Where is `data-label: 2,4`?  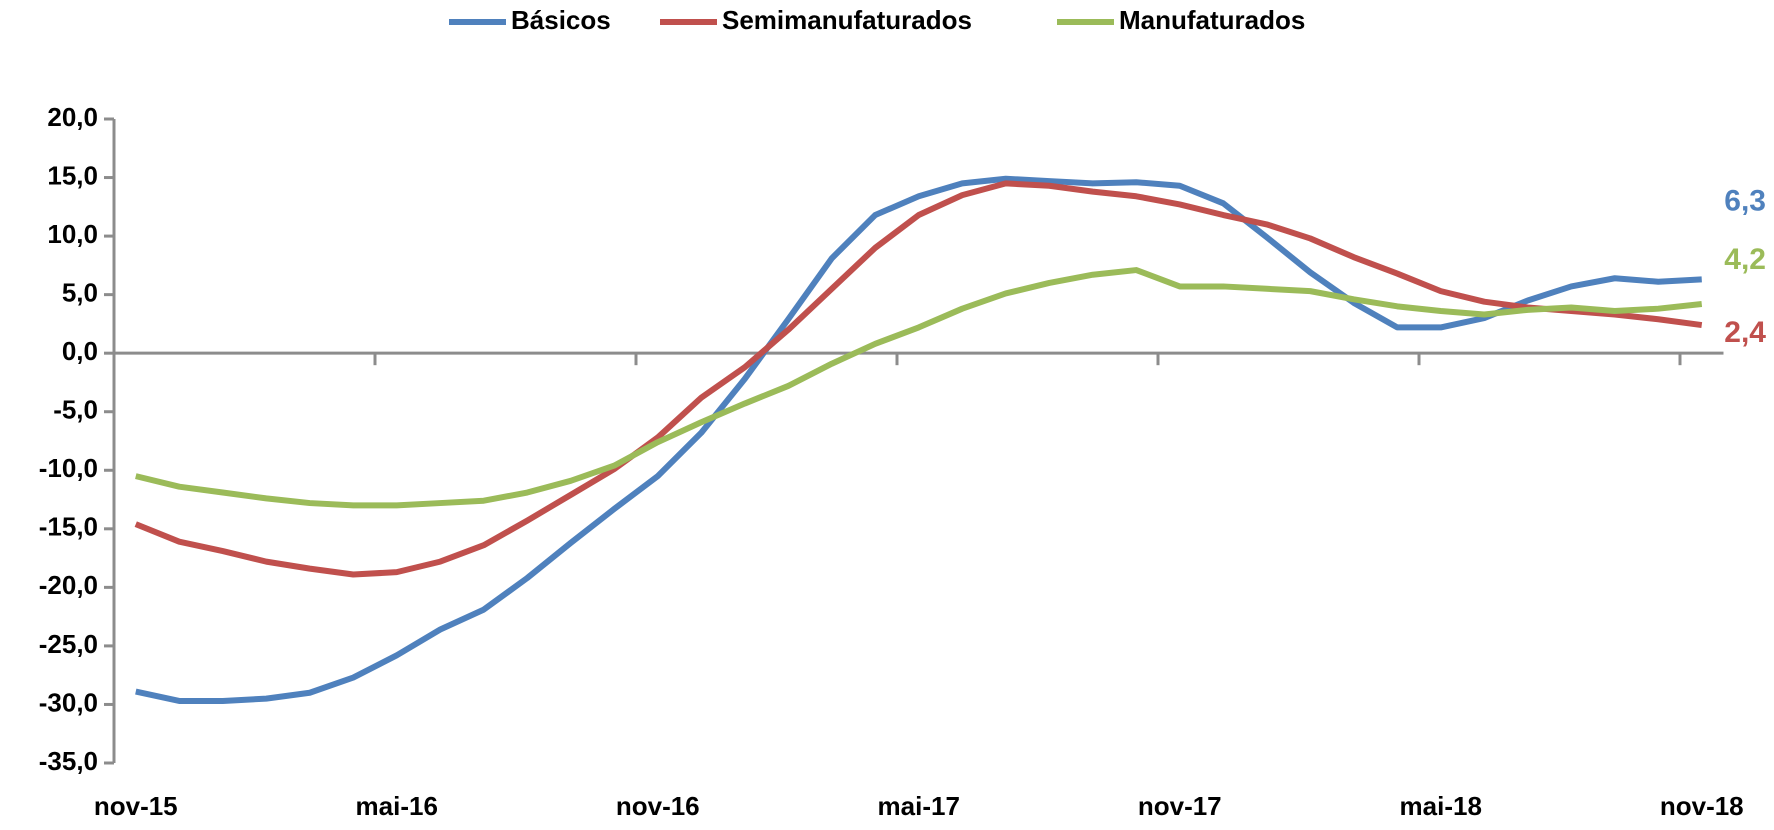 data-label: 2,4 is located at coordinates (1745, 332).